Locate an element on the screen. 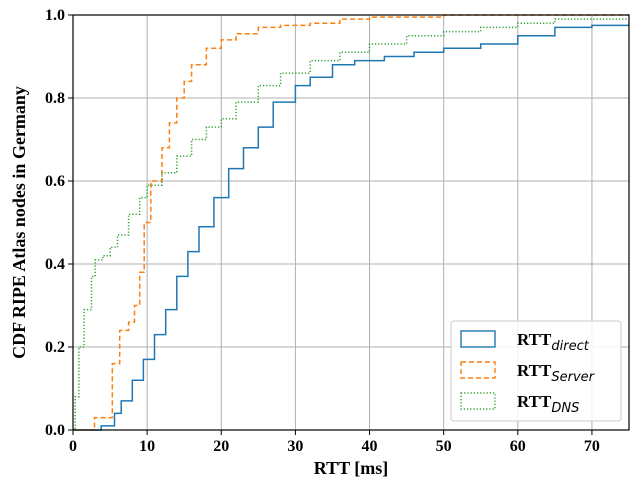 The image size is (637, 483). y-axis-ticks: 0.0 0.2 0.4 0.6 0.8 1.0 is located at coordinates (59, 223).